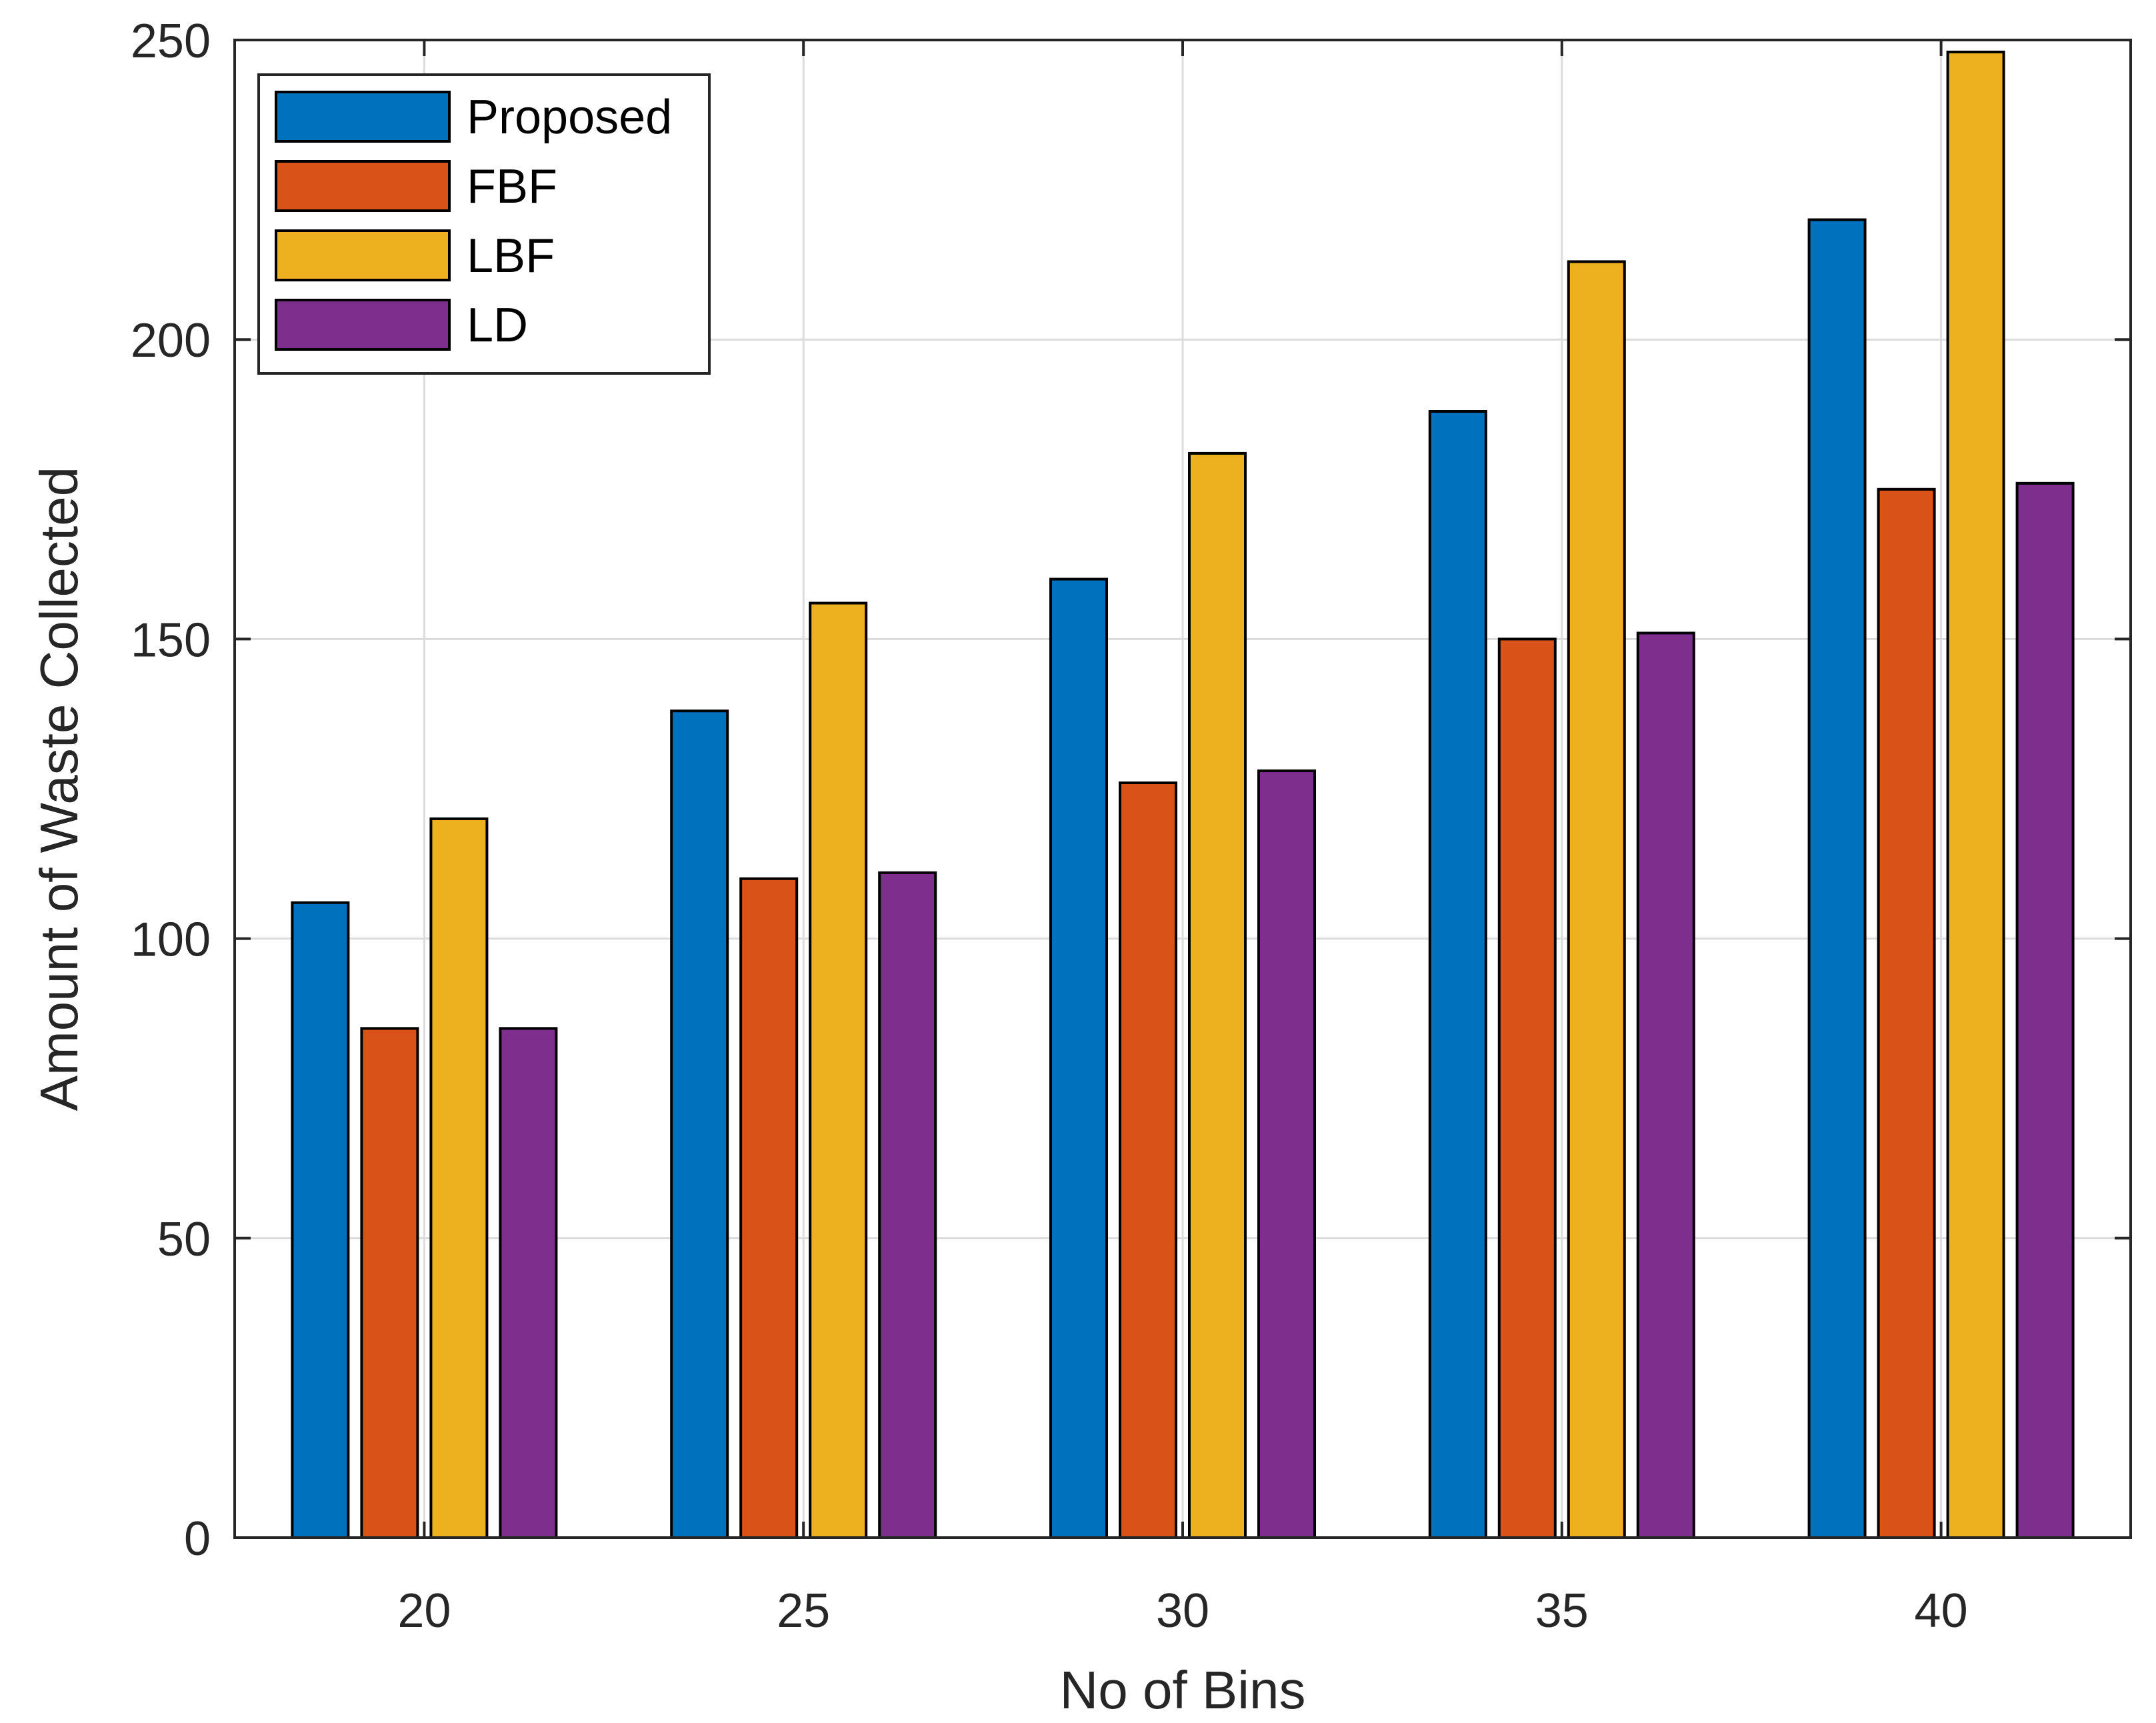 Image resolution: width=2156 pixels, height=1723 pixels. I want to click on legend-swatch-ld, so click(363, 325).